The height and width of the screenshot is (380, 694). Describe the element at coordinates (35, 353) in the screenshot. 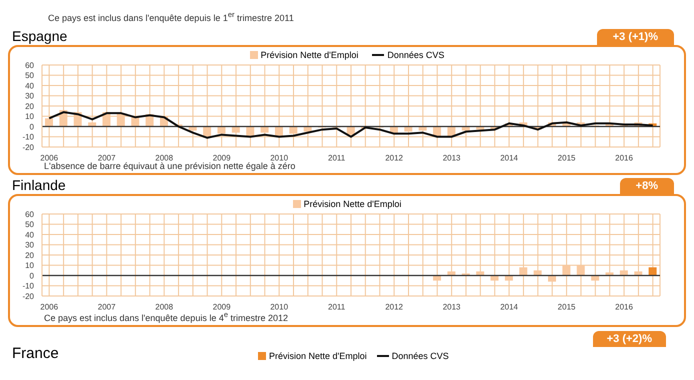

I see `text: France` at that location.